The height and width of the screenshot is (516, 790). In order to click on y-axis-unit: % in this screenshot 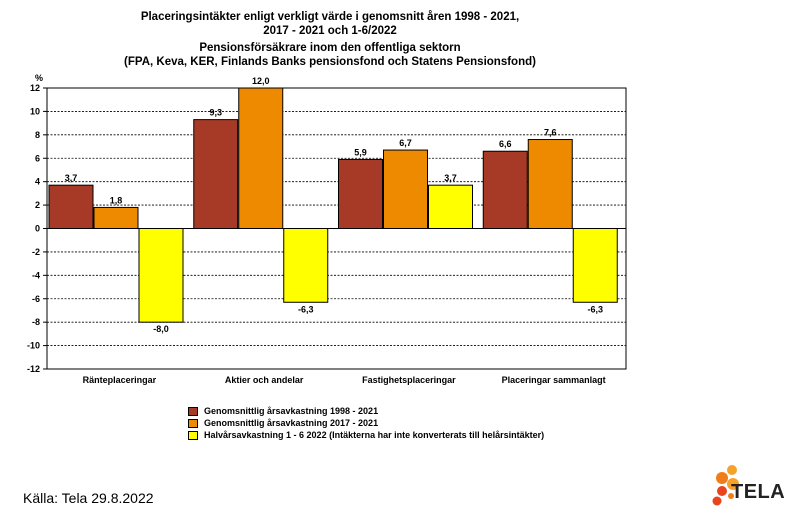, I will do `click(39, 78)`.